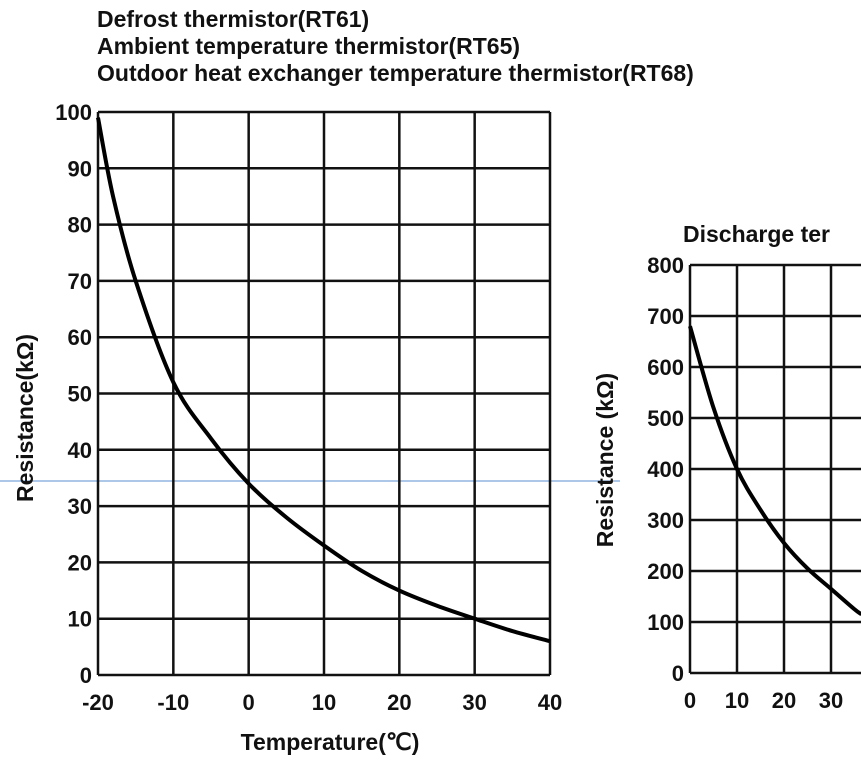 The height and width of the screenshot is (768, 861). I want to click on chart1-x-tick-label: 0, so click(249, 702).